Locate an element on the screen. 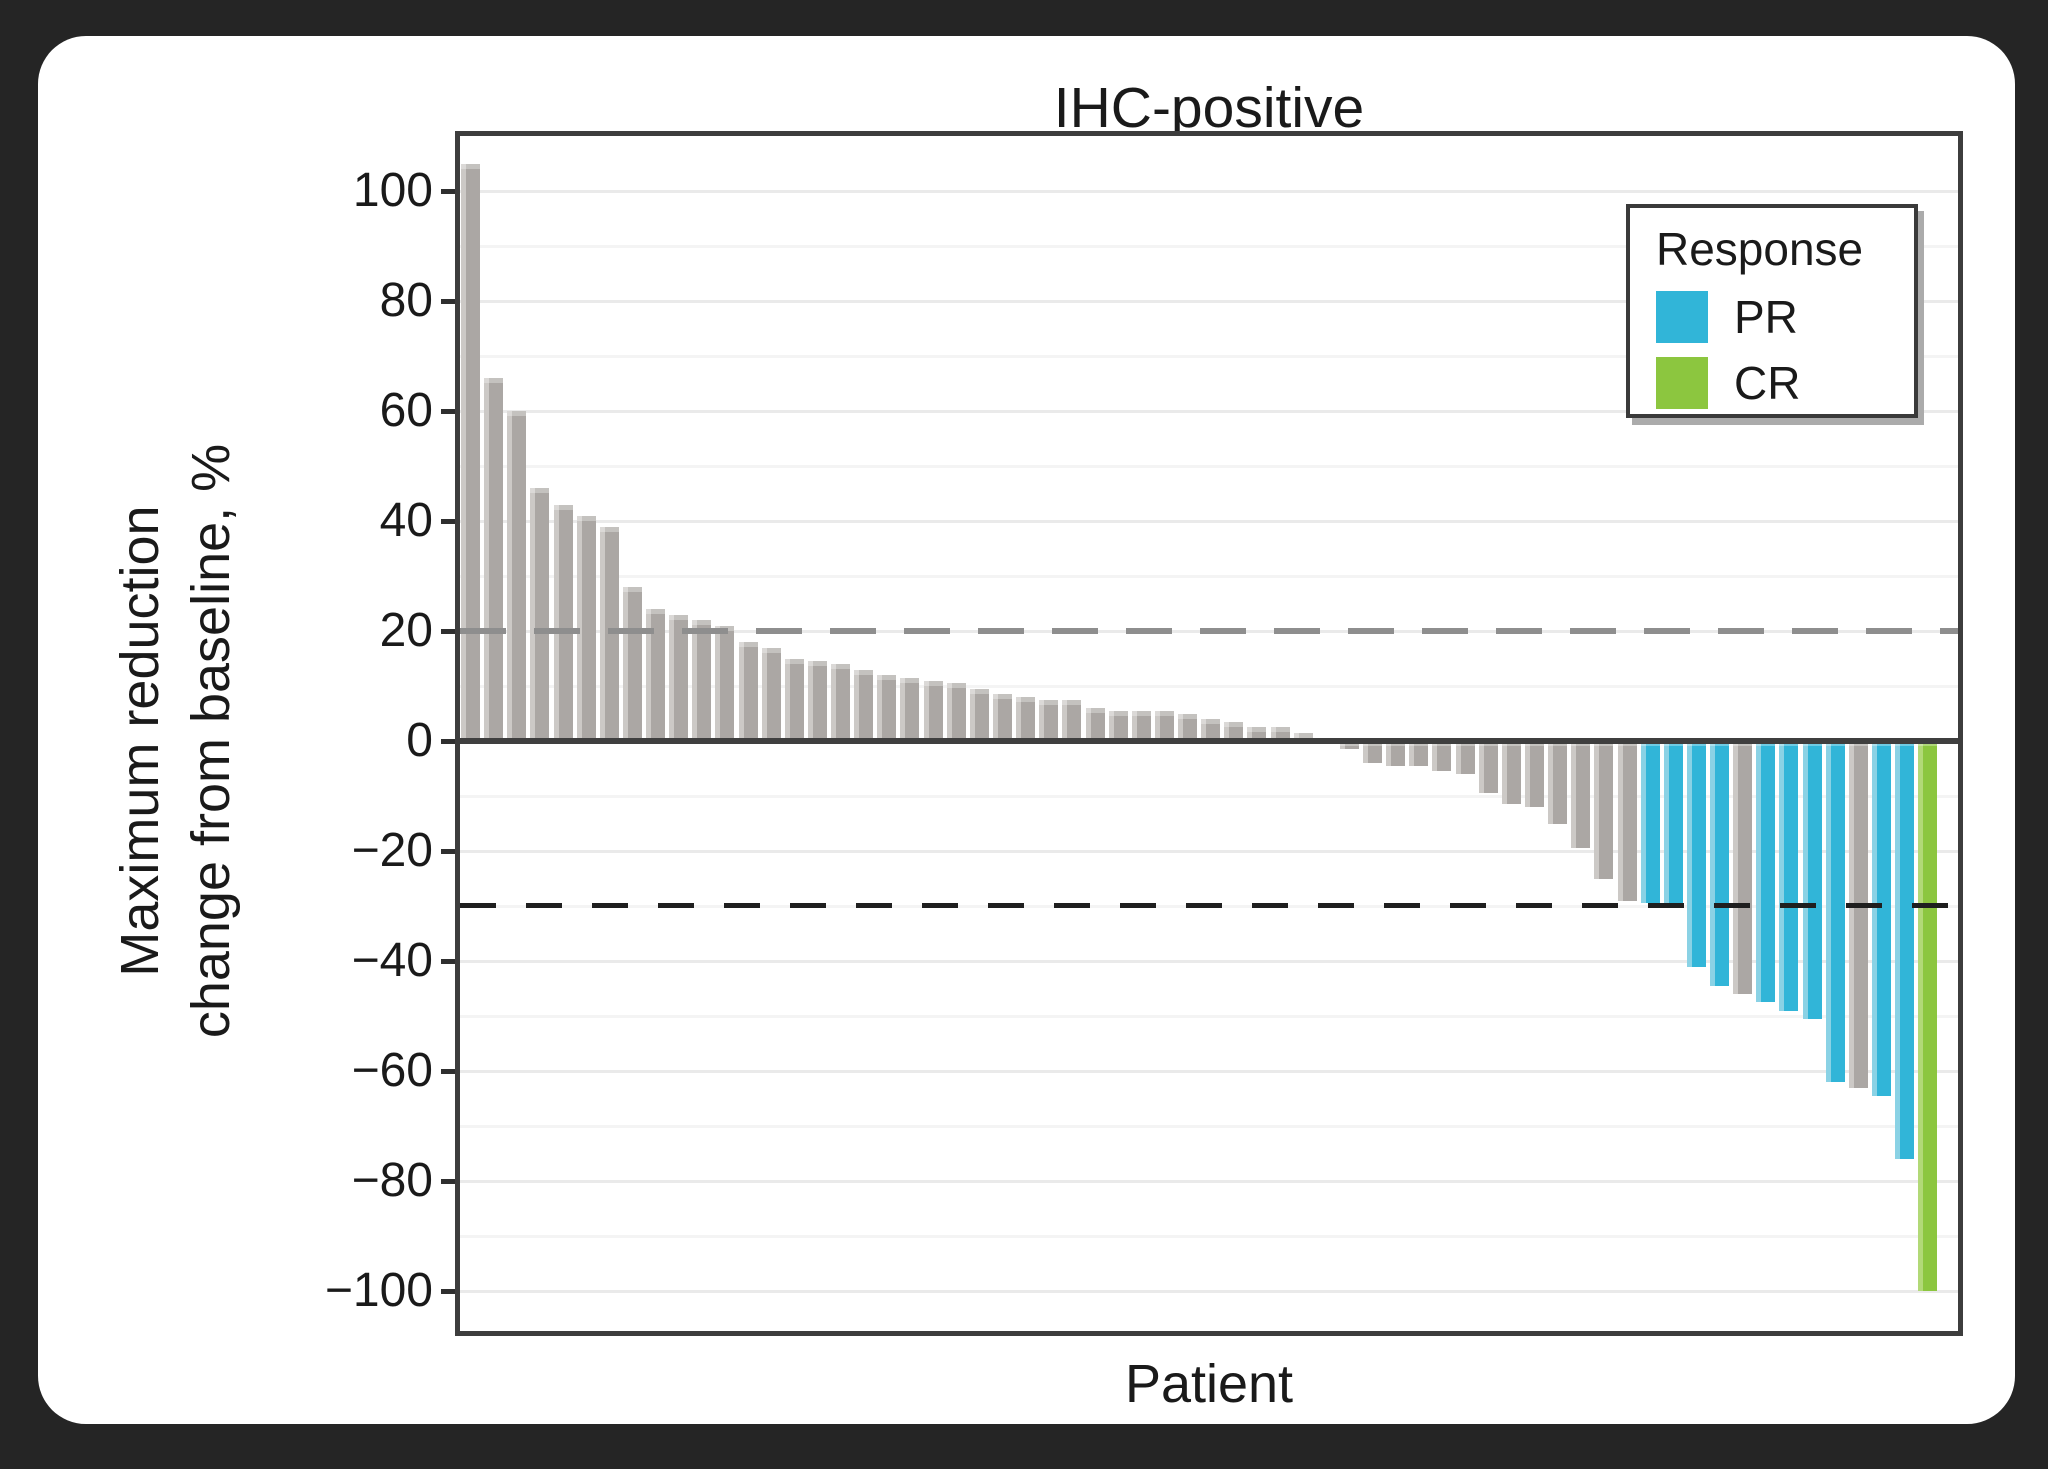 The height and width of the screenshot is (1469, 2048). pr-color-swatch is located at coordinates (1682, 317).